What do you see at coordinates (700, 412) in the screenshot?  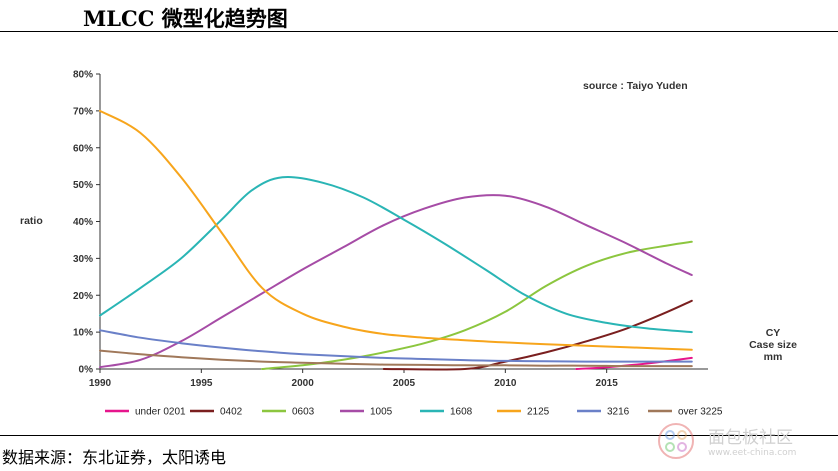 I see `legend-label: over 3225` at bounding box center [700, 412].